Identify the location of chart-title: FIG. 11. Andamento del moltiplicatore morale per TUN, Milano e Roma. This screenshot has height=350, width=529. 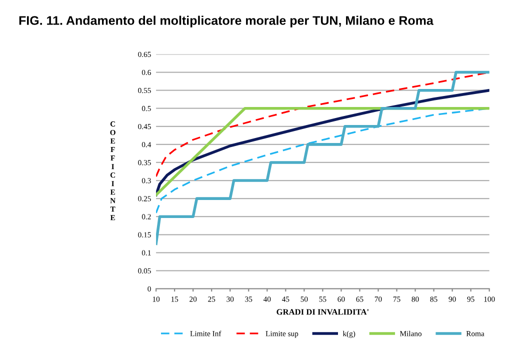
(226, 22).